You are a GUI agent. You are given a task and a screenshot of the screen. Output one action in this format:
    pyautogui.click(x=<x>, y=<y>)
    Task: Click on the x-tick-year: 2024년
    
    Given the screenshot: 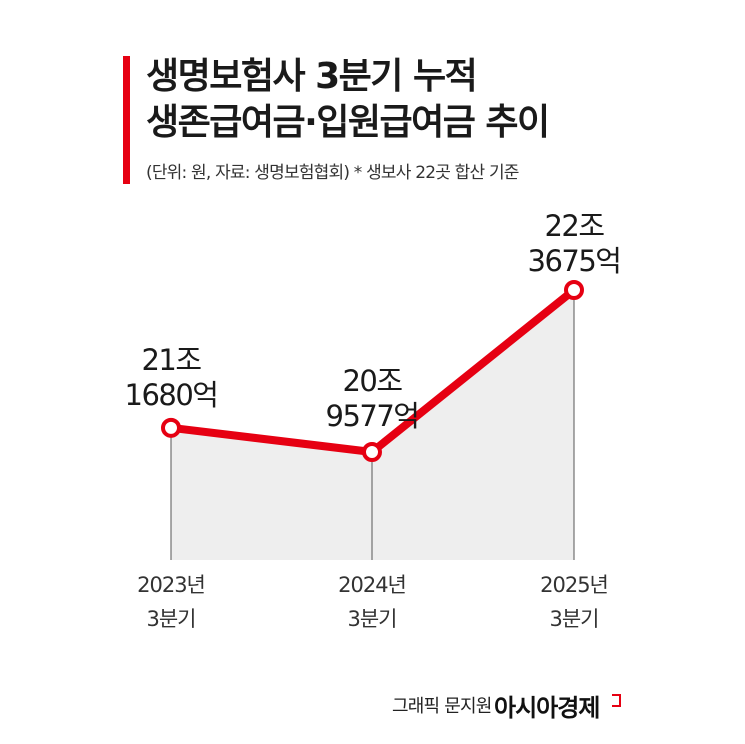 What is the action you would take?
    pyautogui.click(x=372, y=585)
    